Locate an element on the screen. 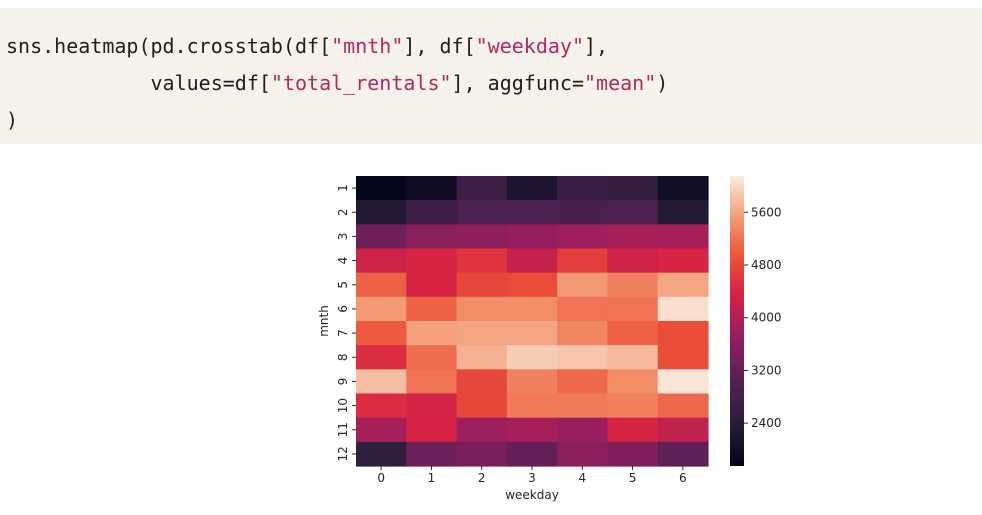 The image size is (982, 515). x-tick-label: 4 is located at coordinates (582, 478).